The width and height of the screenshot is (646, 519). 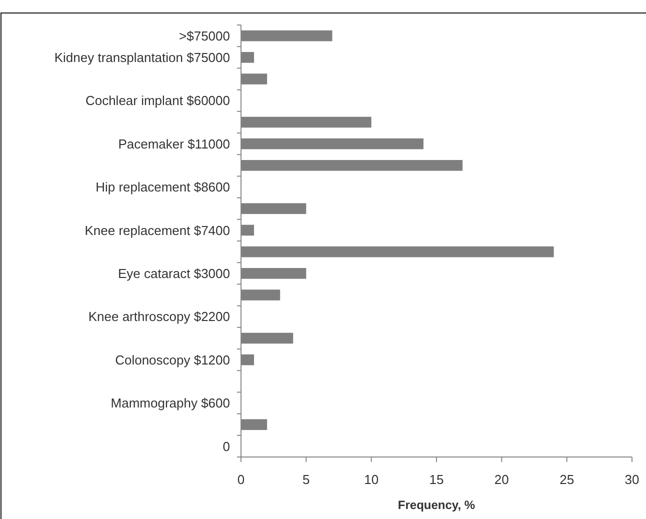 I want to click on x-tick-label: 25, so click(x=567, y=479).